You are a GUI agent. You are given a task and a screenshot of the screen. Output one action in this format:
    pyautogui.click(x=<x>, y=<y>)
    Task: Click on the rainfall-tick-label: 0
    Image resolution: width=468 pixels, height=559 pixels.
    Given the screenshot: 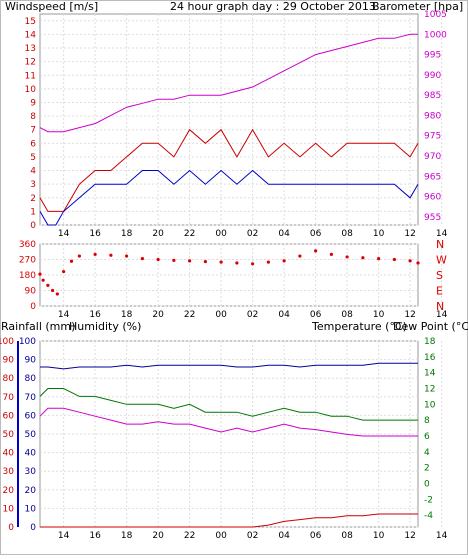 What is the action you would take?
    pyautogui.click(x=11, y=528)
    